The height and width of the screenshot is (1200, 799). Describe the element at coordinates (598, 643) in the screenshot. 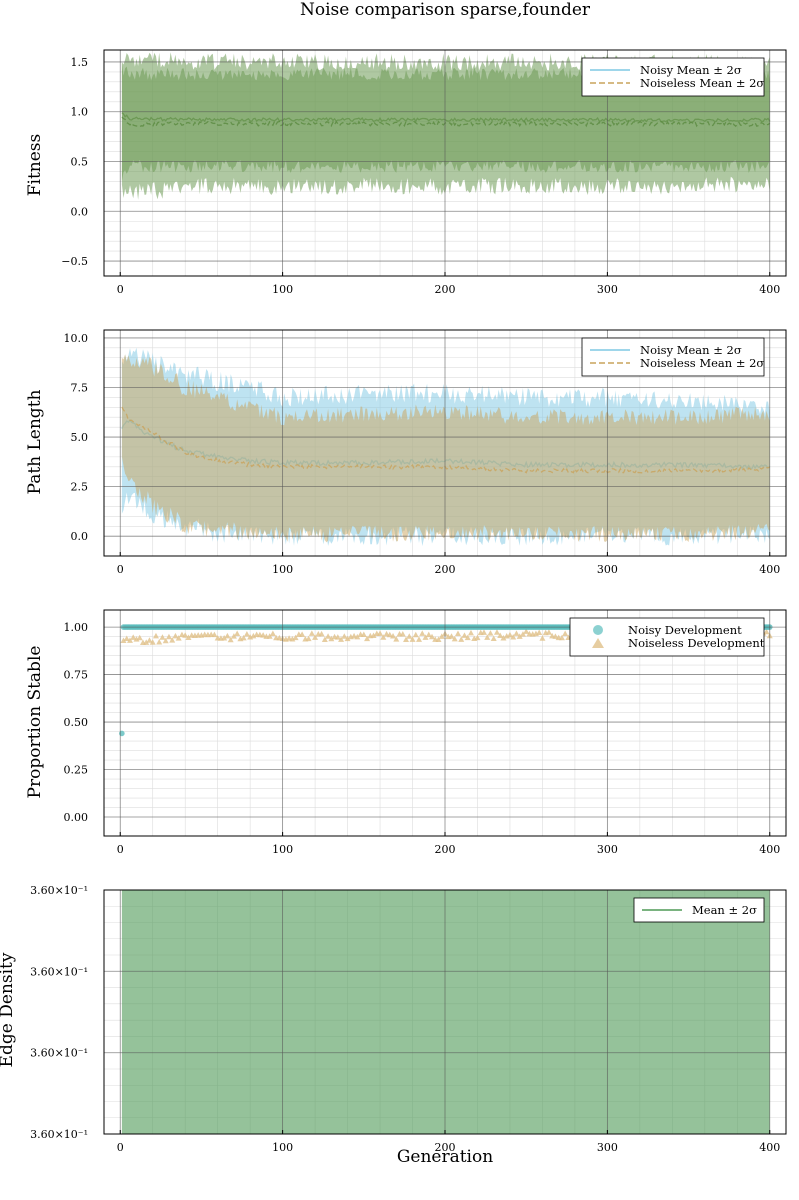

I see `legend-marker` at that location.